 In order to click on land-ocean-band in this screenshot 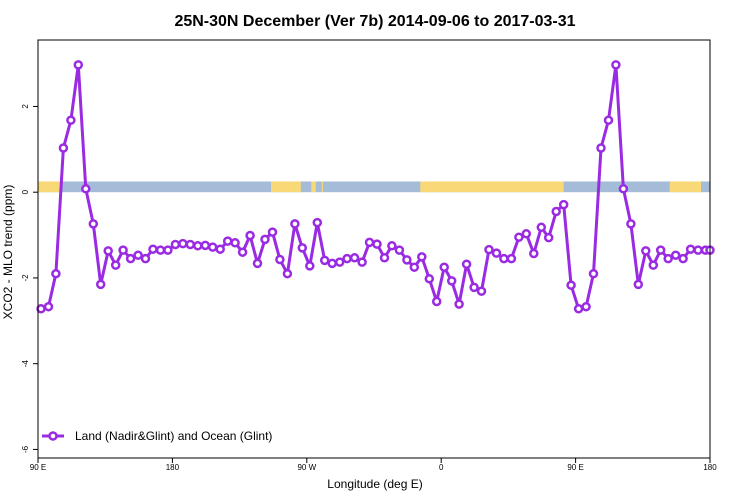, I will do `click(374, 187)`.